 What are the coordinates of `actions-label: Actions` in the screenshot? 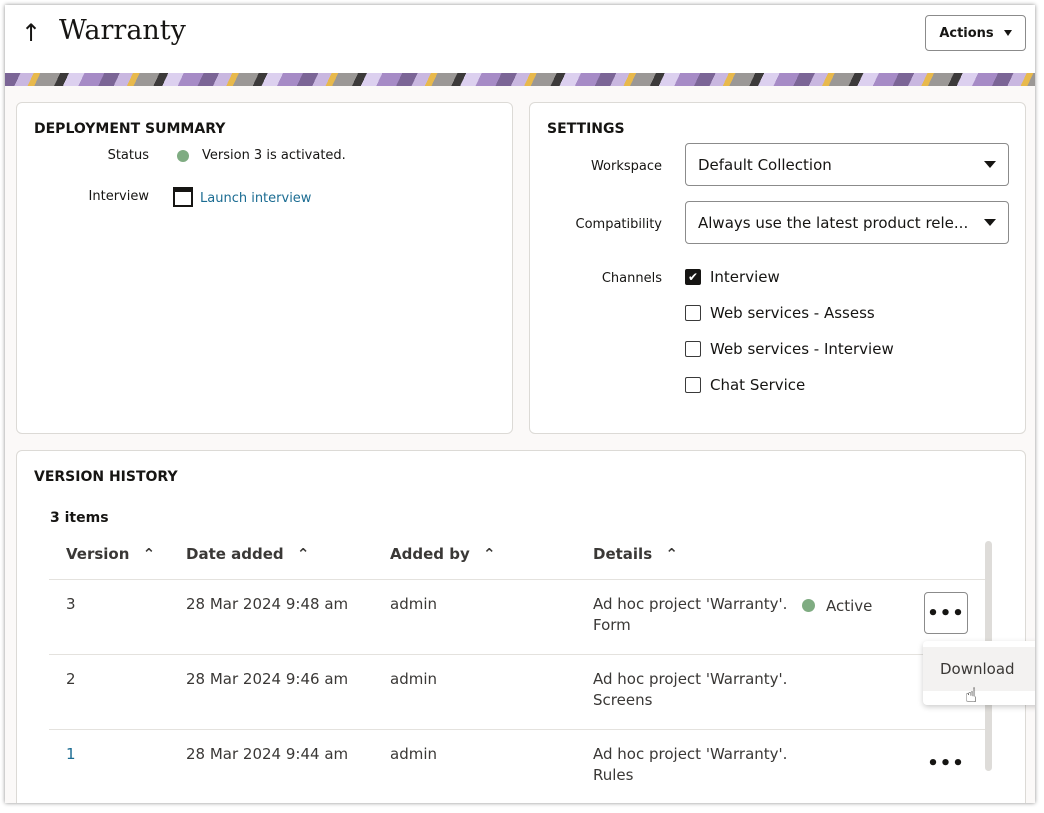 It's located at (966, 33).